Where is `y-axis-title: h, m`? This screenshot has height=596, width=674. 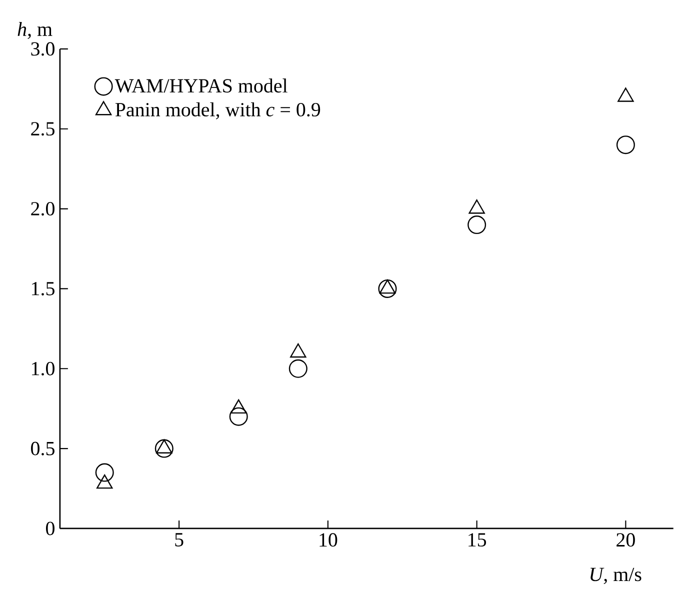 y-axis-title: h, m is located at coordinates (35, 30).